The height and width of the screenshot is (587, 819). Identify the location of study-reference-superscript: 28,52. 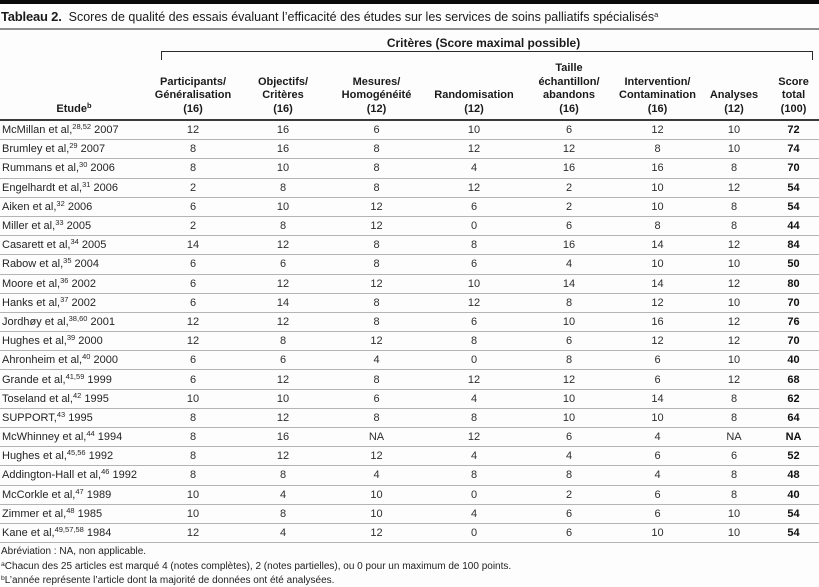
(82, 127).